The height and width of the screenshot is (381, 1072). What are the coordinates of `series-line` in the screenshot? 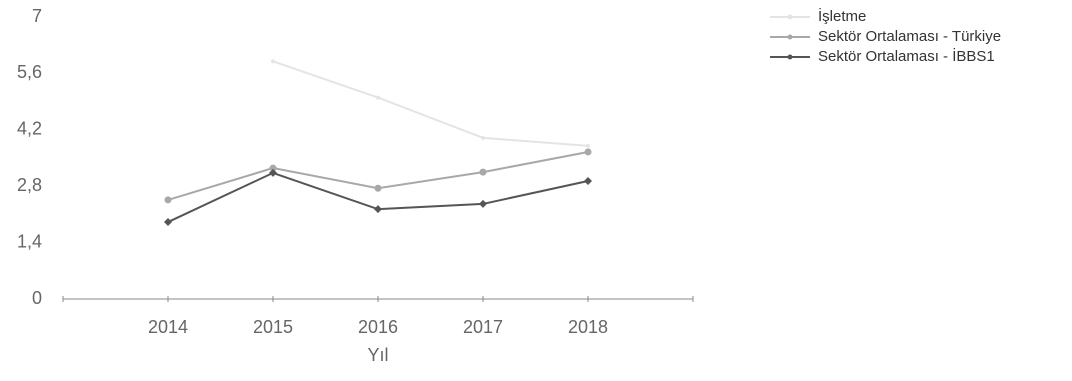 It's located at (430, 103).